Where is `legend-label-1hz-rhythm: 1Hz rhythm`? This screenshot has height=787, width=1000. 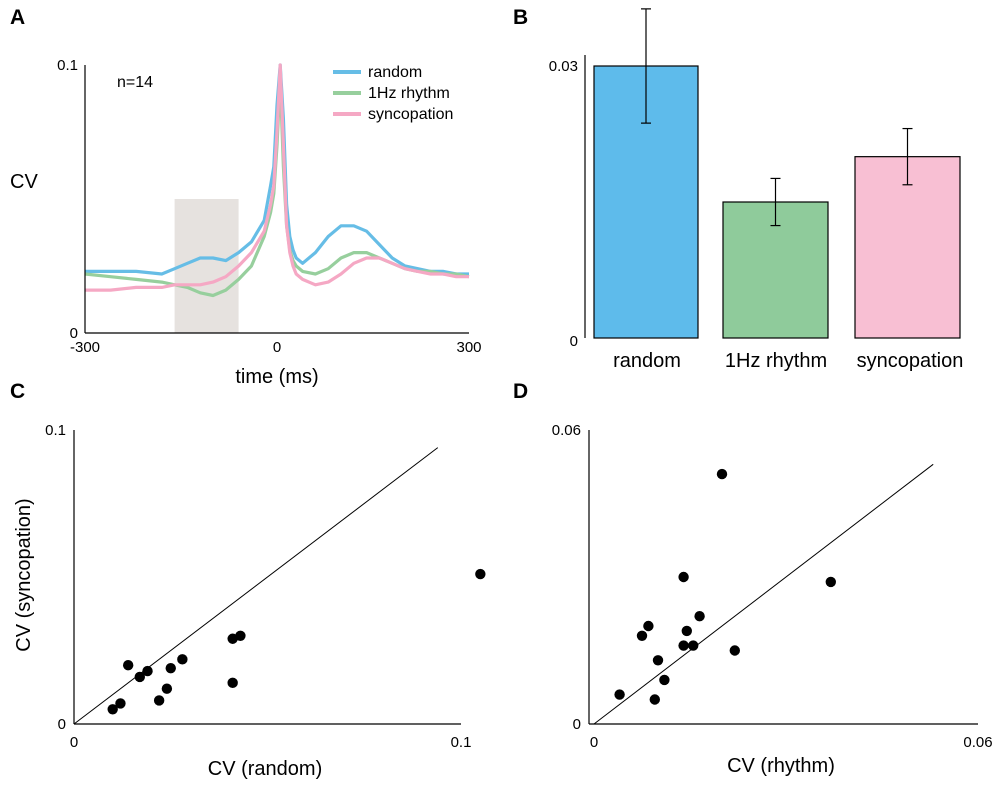 legend-label-1hz-rhythm: 1Hz rhythm is located at coordinates (409, 93).